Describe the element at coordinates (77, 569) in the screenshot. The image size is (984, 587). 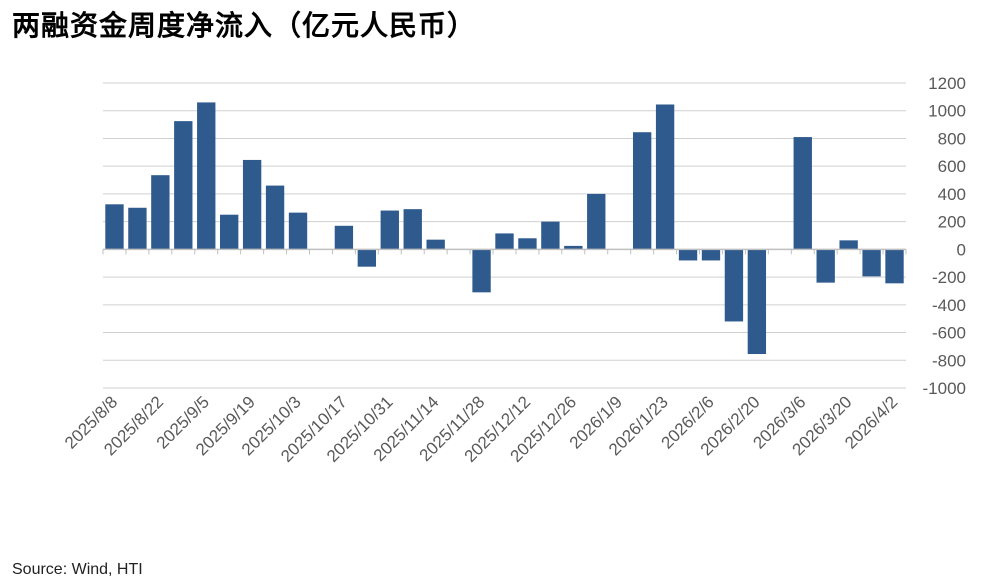
I see `source-note: Source: Wind, HTI` at that location.